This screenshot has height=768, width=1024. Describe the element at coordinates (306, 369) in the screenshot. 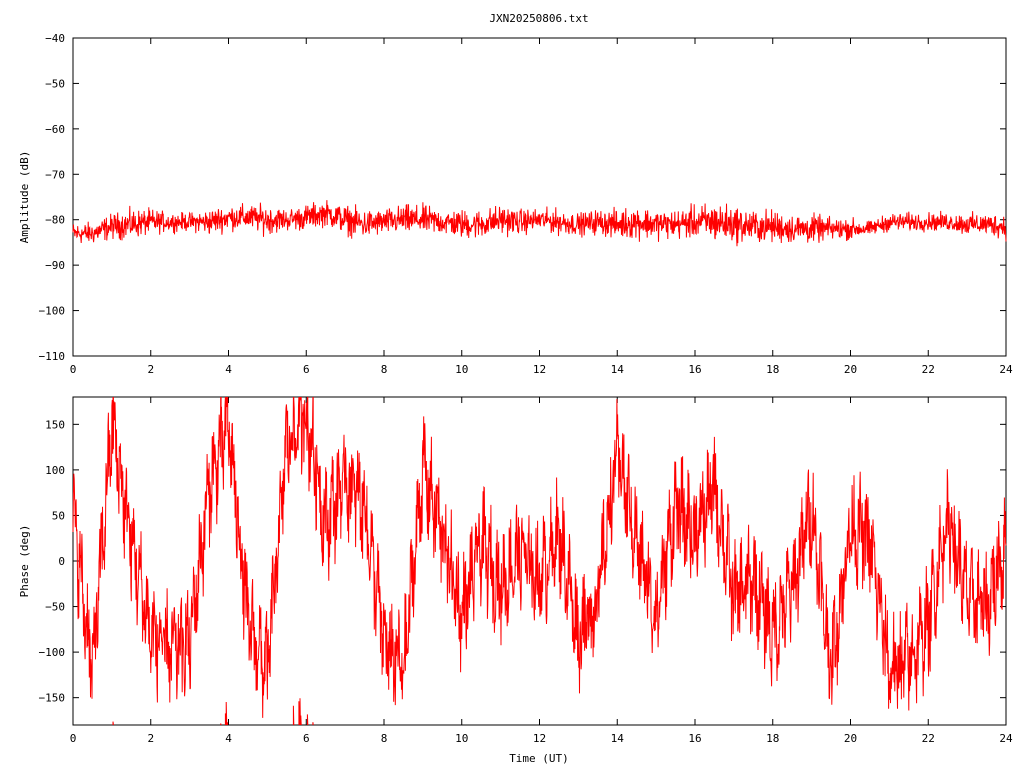

I see `amplitude-x-tick-label: 6` at that location.